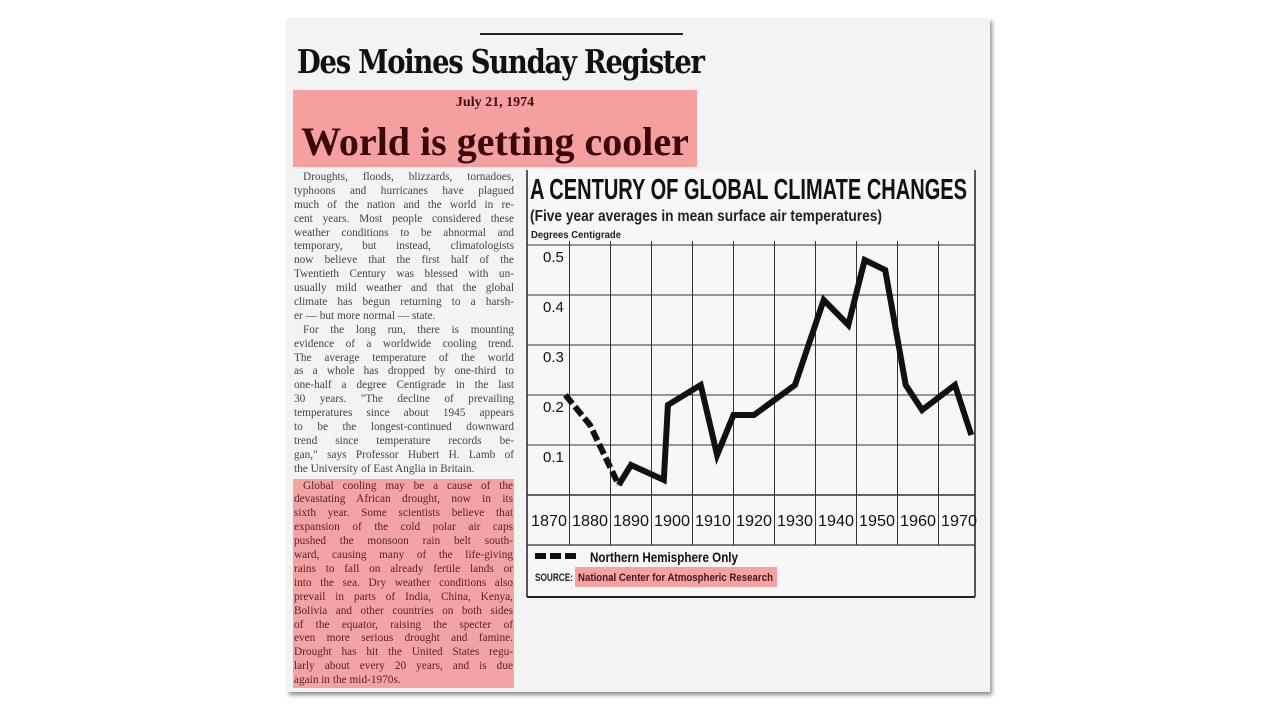  What do you see at coordinates (877, 521) in the screenshot?
I see `x-tick-label: 1950` at bounding box center [877, 521].